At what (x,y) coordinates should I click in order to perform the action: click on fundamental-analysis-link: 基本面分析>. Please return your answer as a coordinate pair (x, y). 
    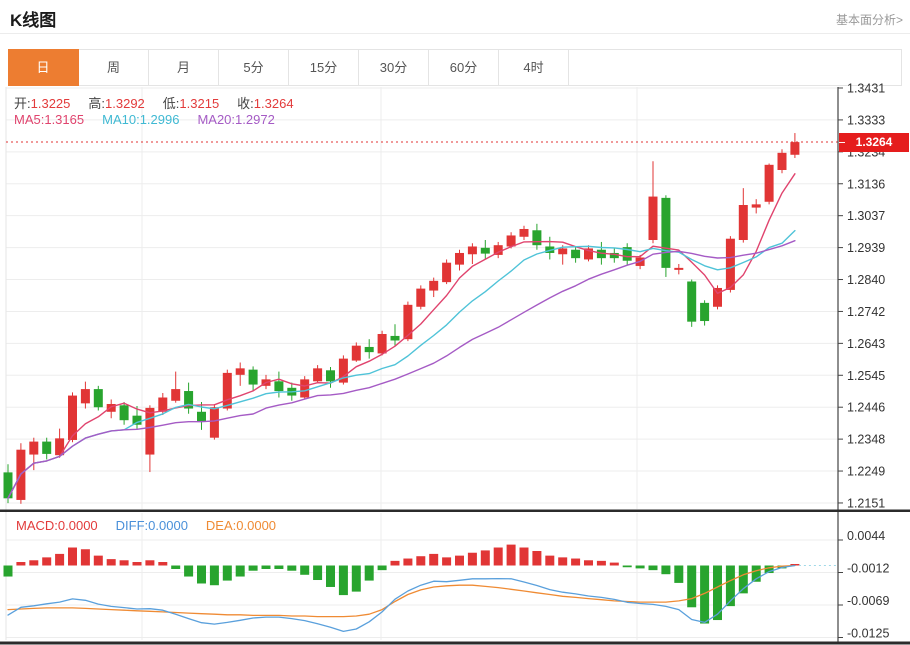
    Looking at the image, I should click on (869, 20).